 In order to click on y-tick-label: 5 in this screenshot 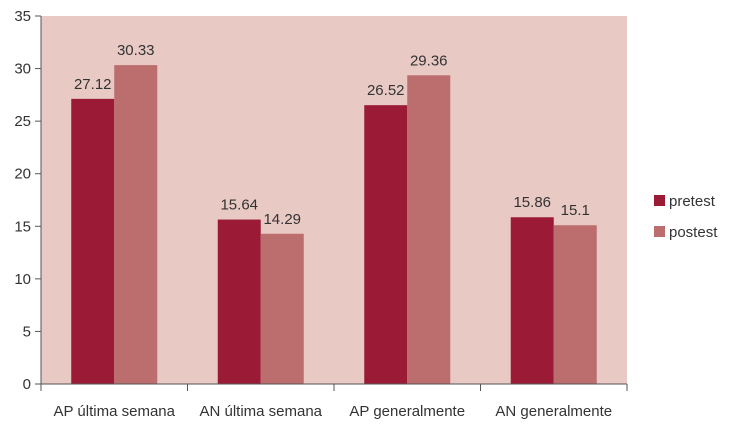, I will do `click(27, 331)`.